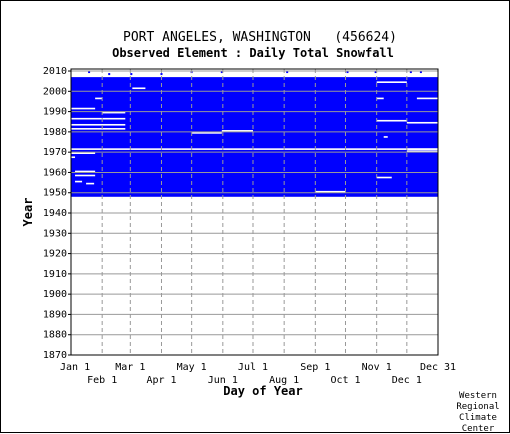 Image resolution: width=510 pixels, height=434 pixels. Describe the element at coordinates (262, 391) in the screenshot. I see `x-axis-label: Day of Year` at that location.